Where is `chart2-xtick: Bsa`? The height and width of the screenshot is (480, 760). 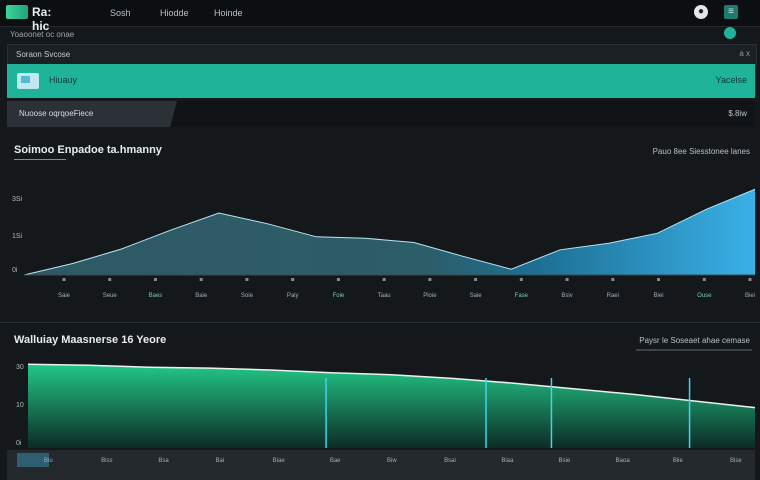
chart2-xtick: Bsa is located at coordinates (163, 461).